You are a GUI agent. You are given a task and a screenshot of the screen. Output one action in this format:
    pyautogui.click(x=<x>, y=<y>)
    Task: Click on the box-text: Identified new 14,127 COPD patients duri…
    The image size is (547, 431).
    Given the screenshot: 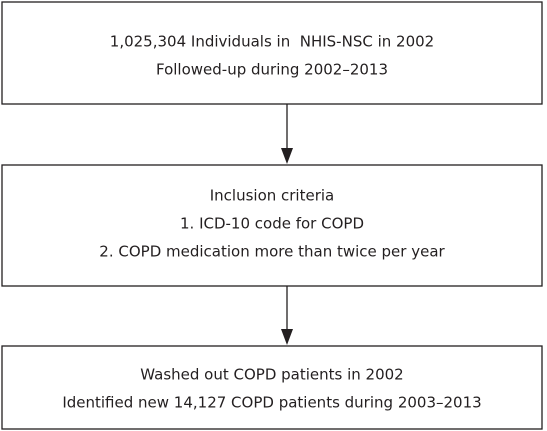 What is the action you would take?
    pyautogui.click(x=271, y=403)
    